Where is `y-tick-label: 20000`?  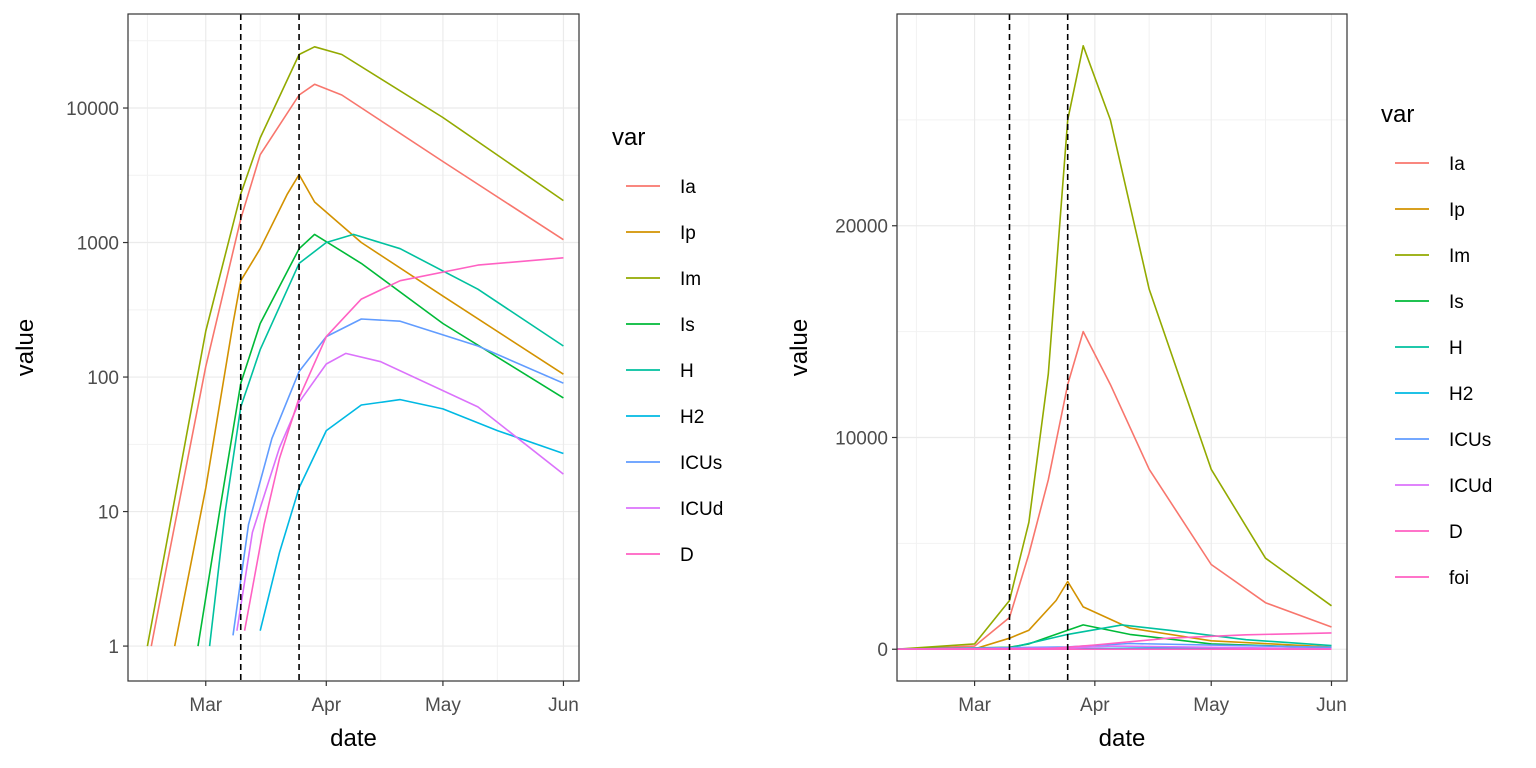 y-tick-label: 20000 is located at coordinates (861, 227).